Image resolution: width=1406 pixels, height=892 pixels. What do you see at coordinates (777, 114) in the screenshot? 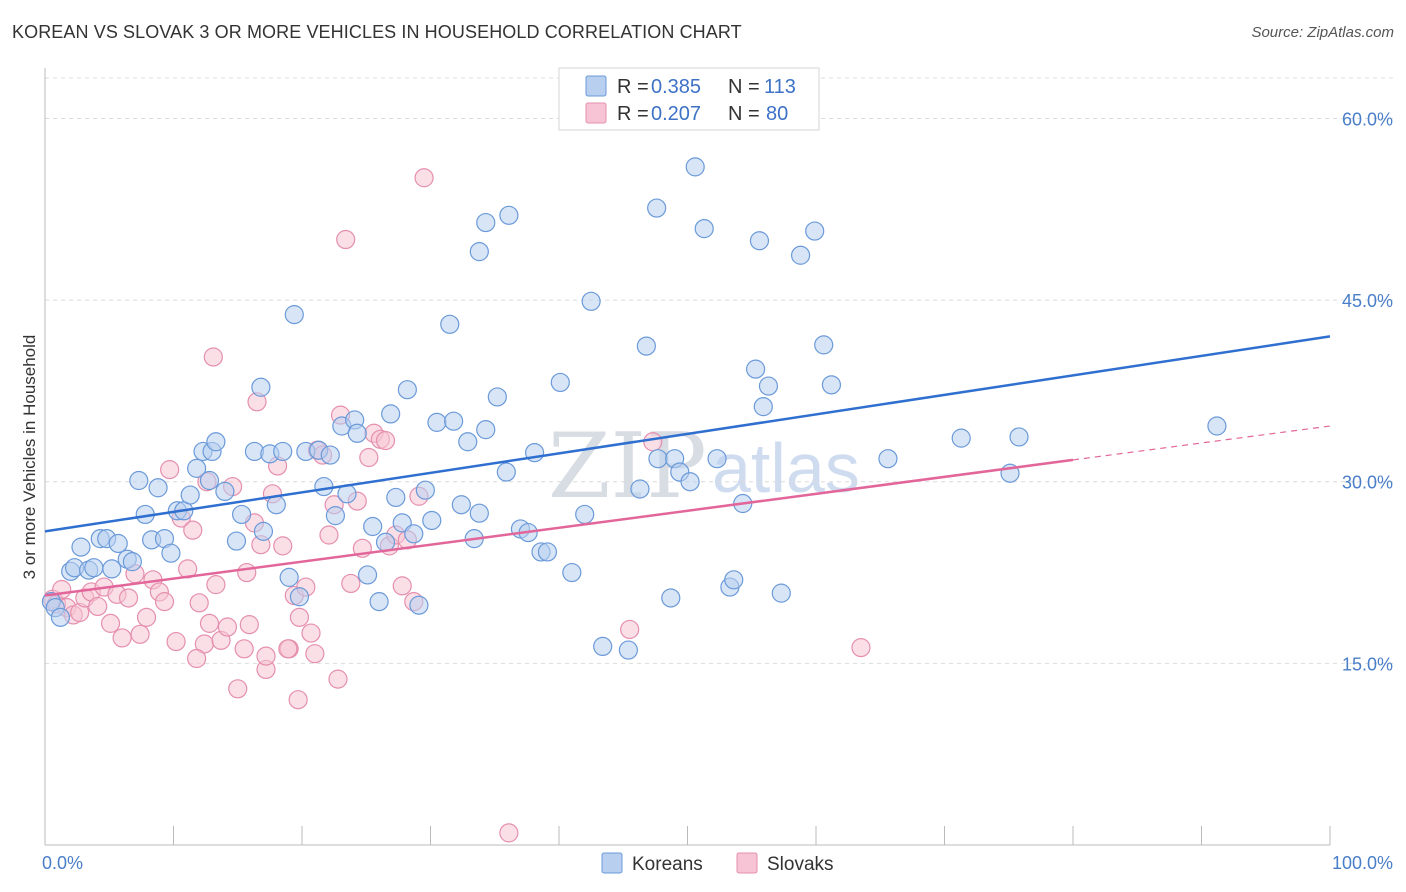
I see `legend-n-value-slovaks: 80` at bounding box center [777, 114].